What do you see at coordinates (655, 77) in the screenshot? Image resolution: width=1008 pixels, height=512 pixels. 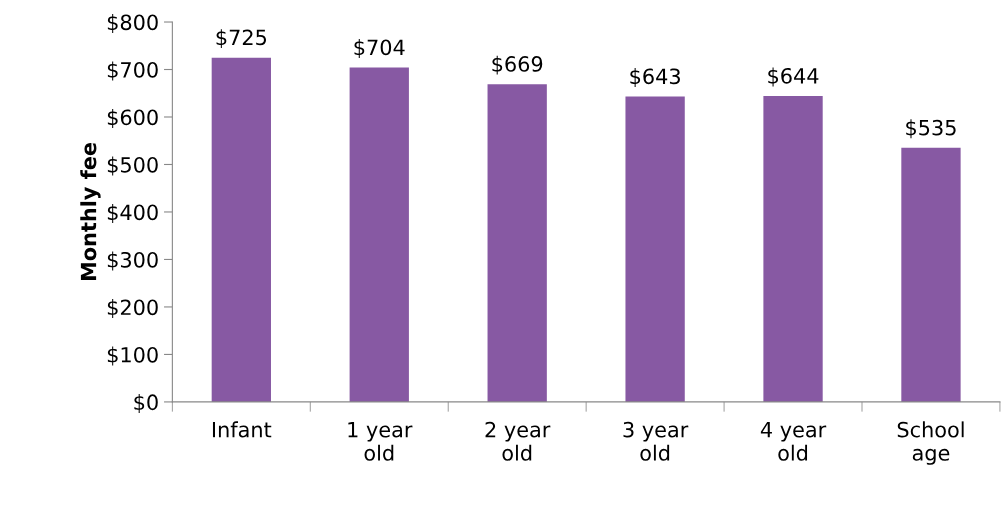 I see `data-label: $643` at bounding box center [655, 77].